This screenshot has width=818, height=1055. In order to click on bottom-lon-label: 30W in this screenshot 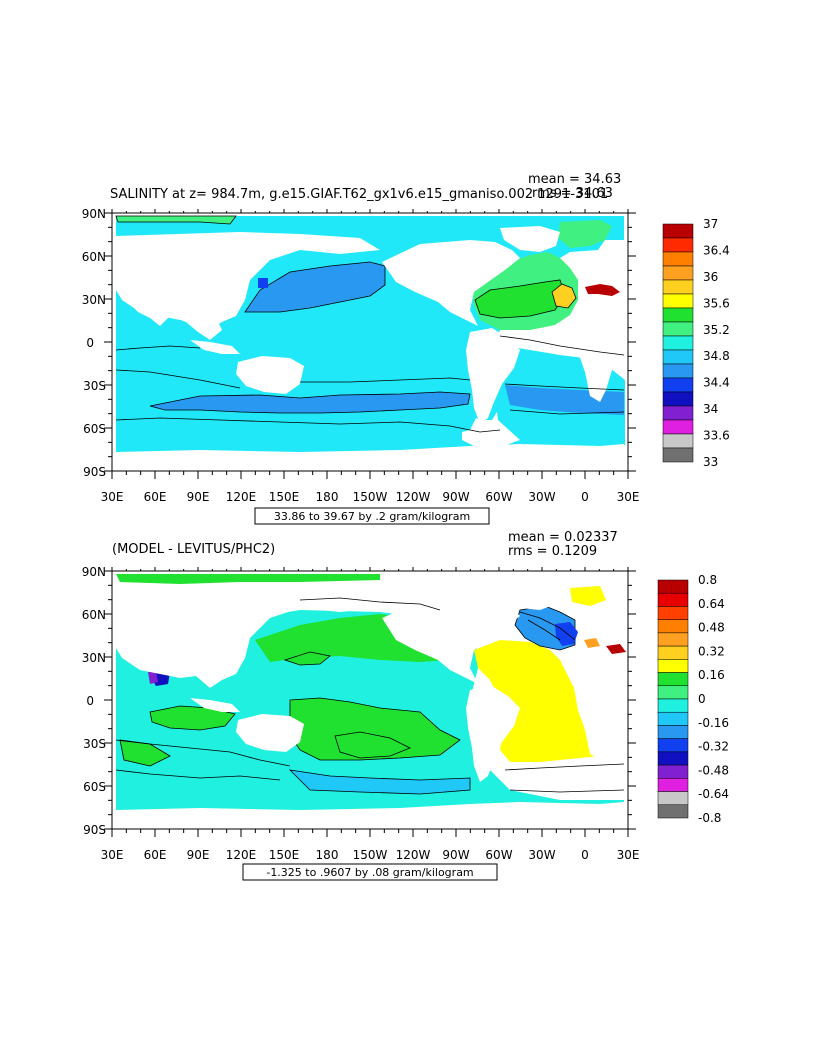, I will do `click(541, 855)`.